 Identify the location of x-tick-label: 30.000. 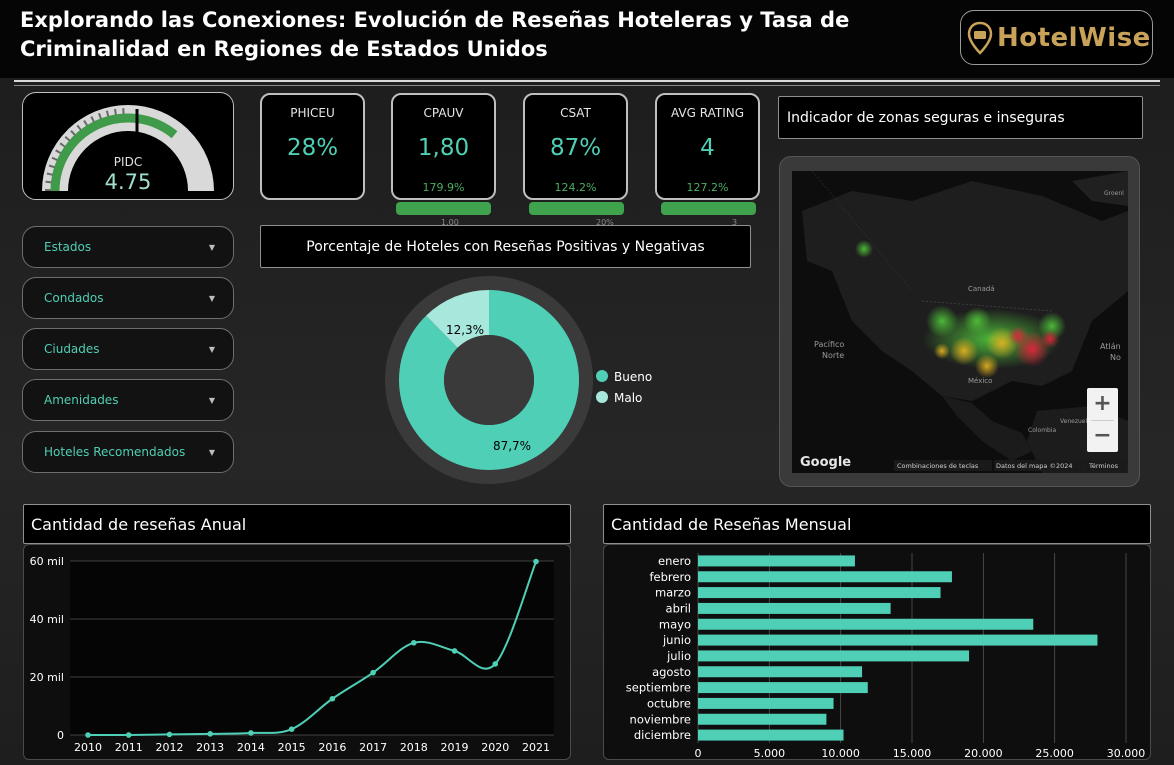
(1126, 753).